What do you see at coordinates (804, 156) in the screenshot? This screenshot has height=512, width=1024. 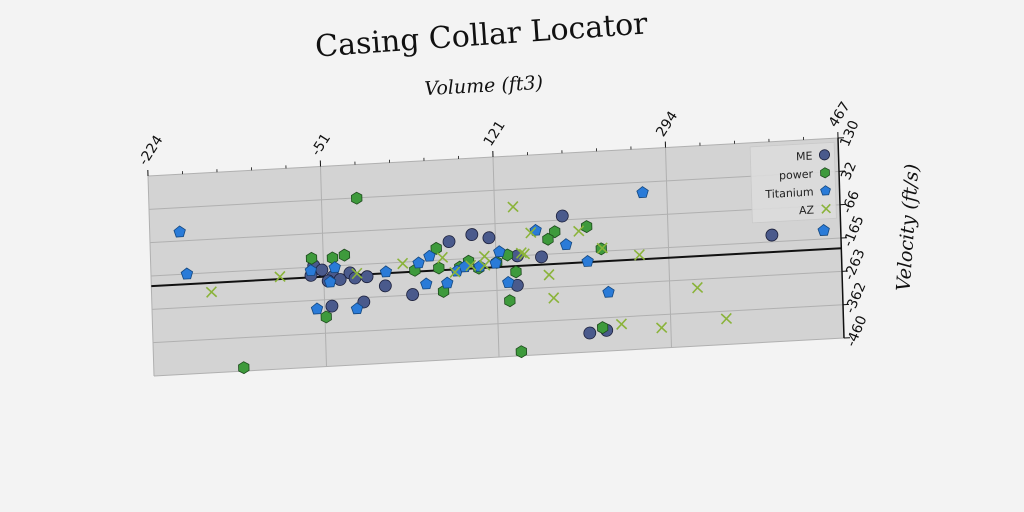 I see `legend-label: ME` at bounding box center [804, 156].